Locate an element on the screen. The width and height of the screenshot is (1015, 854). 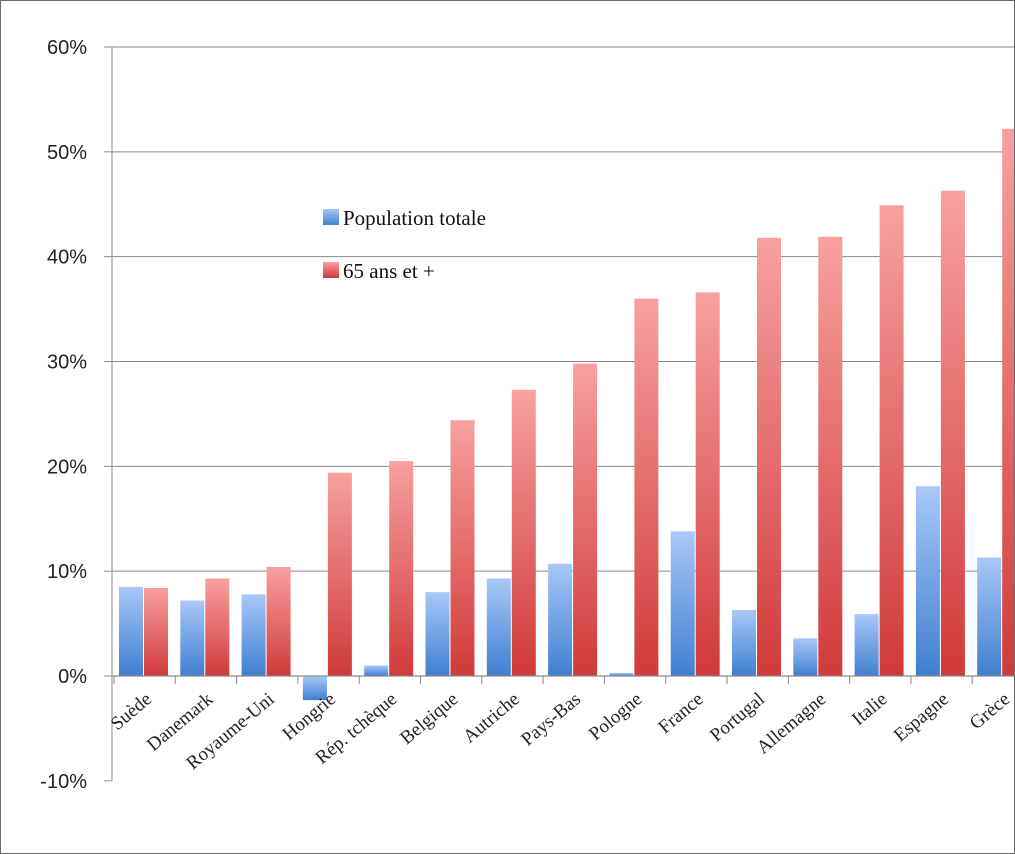
category-label: Suède is located at coordinates (131, 712).